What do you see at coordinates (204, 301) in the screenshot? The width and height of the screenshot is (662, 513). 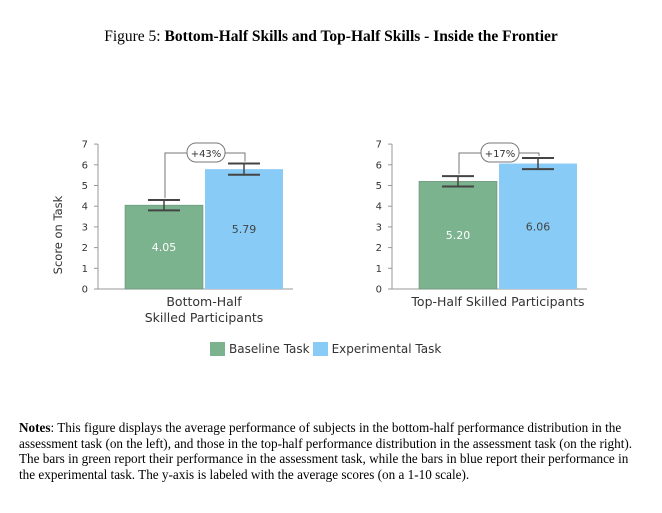 I see `chart-1-category-label: Bottom-Half` at bounding box center [204, 301].